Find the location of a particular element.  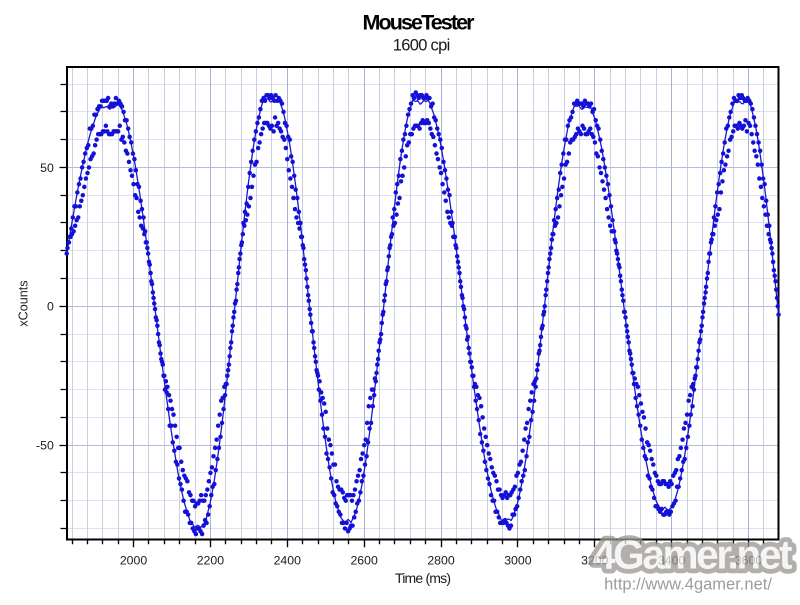

svg-text: xCounts is located at coordinates (24, 303).